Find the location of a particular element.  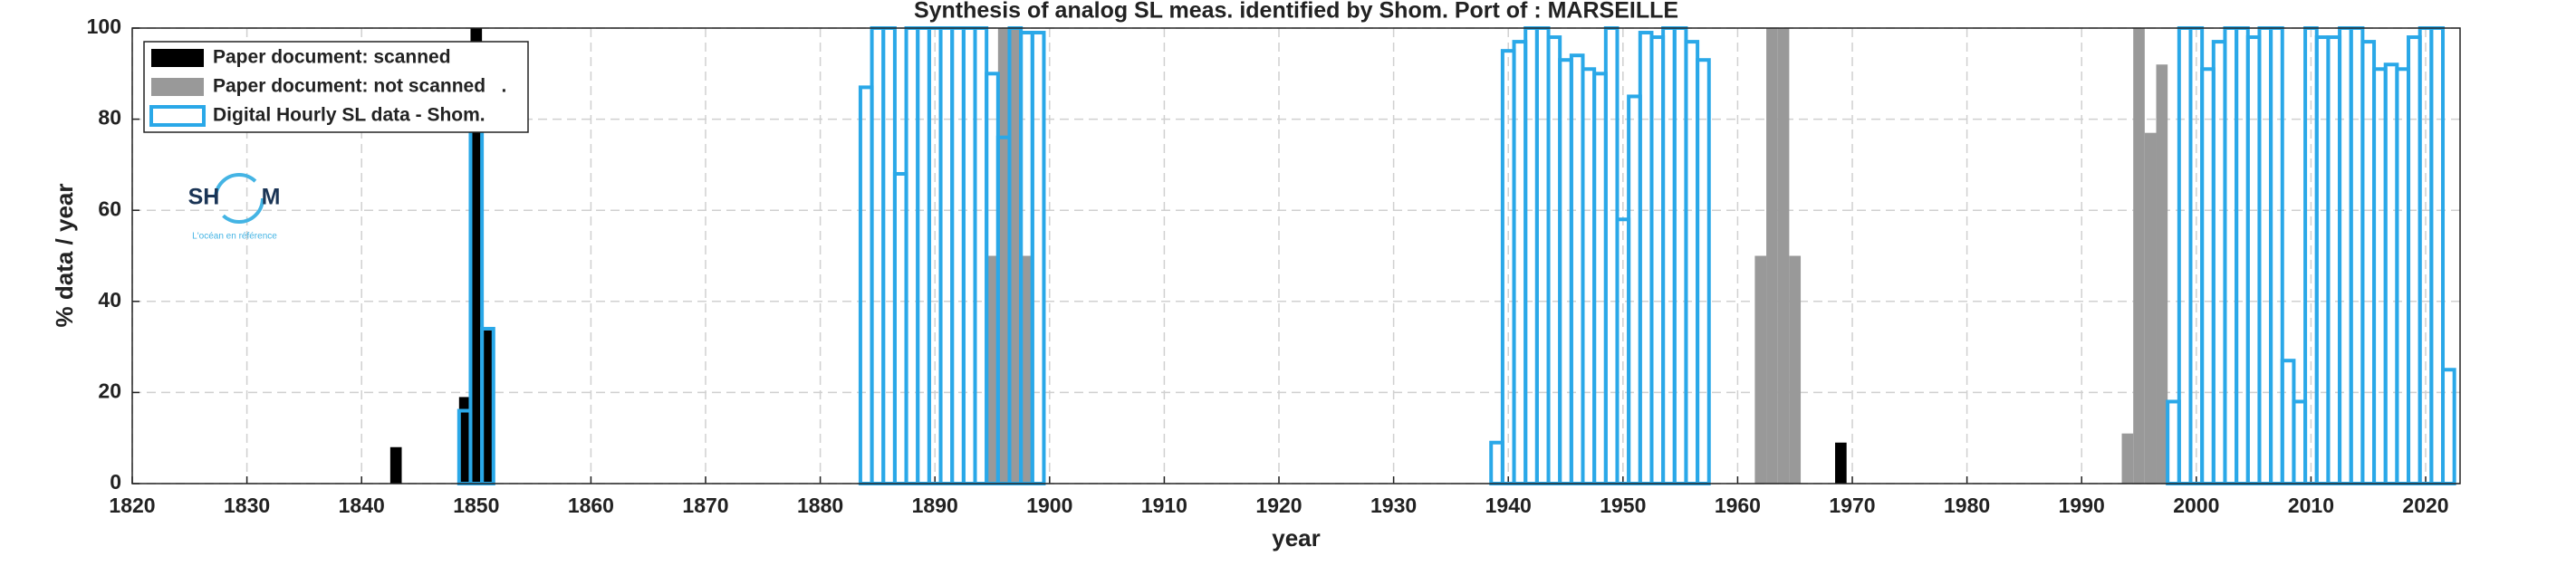

y-tick-label: 0 is located at coordinates (115, 482).